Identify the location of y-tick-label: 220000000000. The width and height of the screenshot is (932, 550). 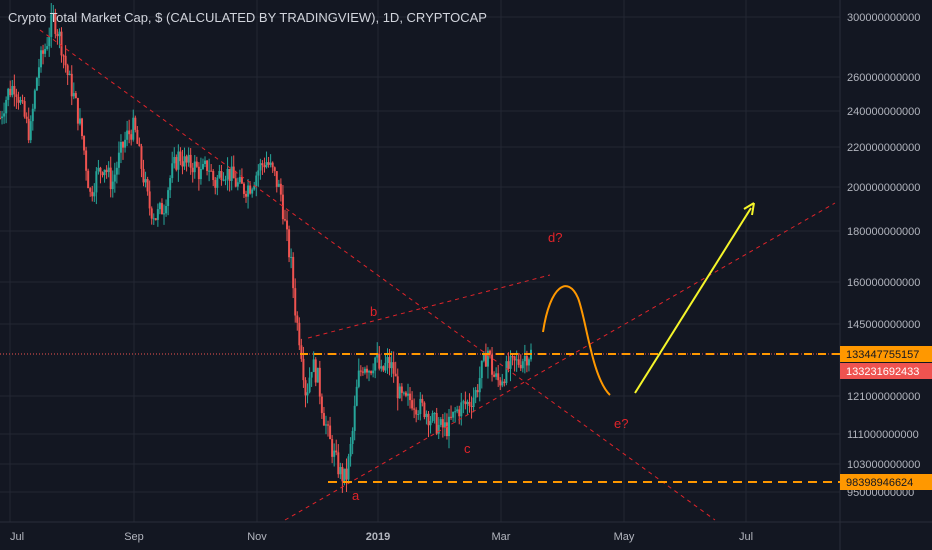
(883, 148).